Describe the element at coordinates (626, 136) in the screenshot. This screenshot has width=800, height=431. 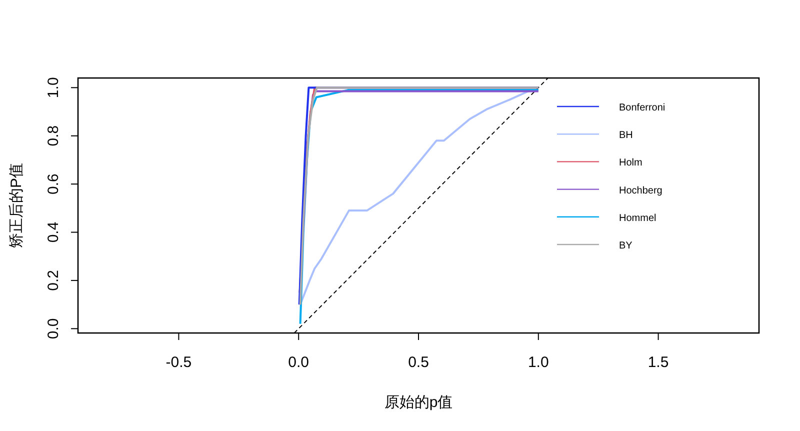
I see `legend-label: BH` at that location.